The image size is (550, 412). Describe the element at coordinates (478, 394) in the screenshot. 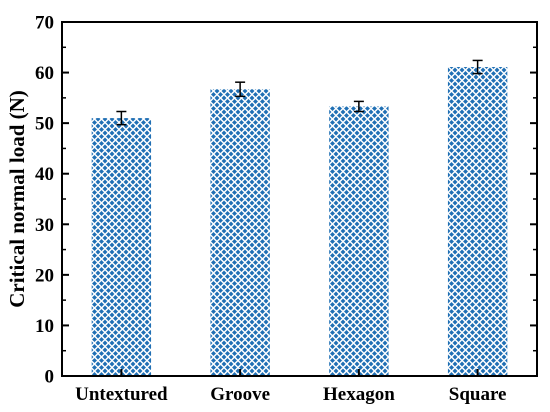

I see `x-tick-label: Square` at that location.